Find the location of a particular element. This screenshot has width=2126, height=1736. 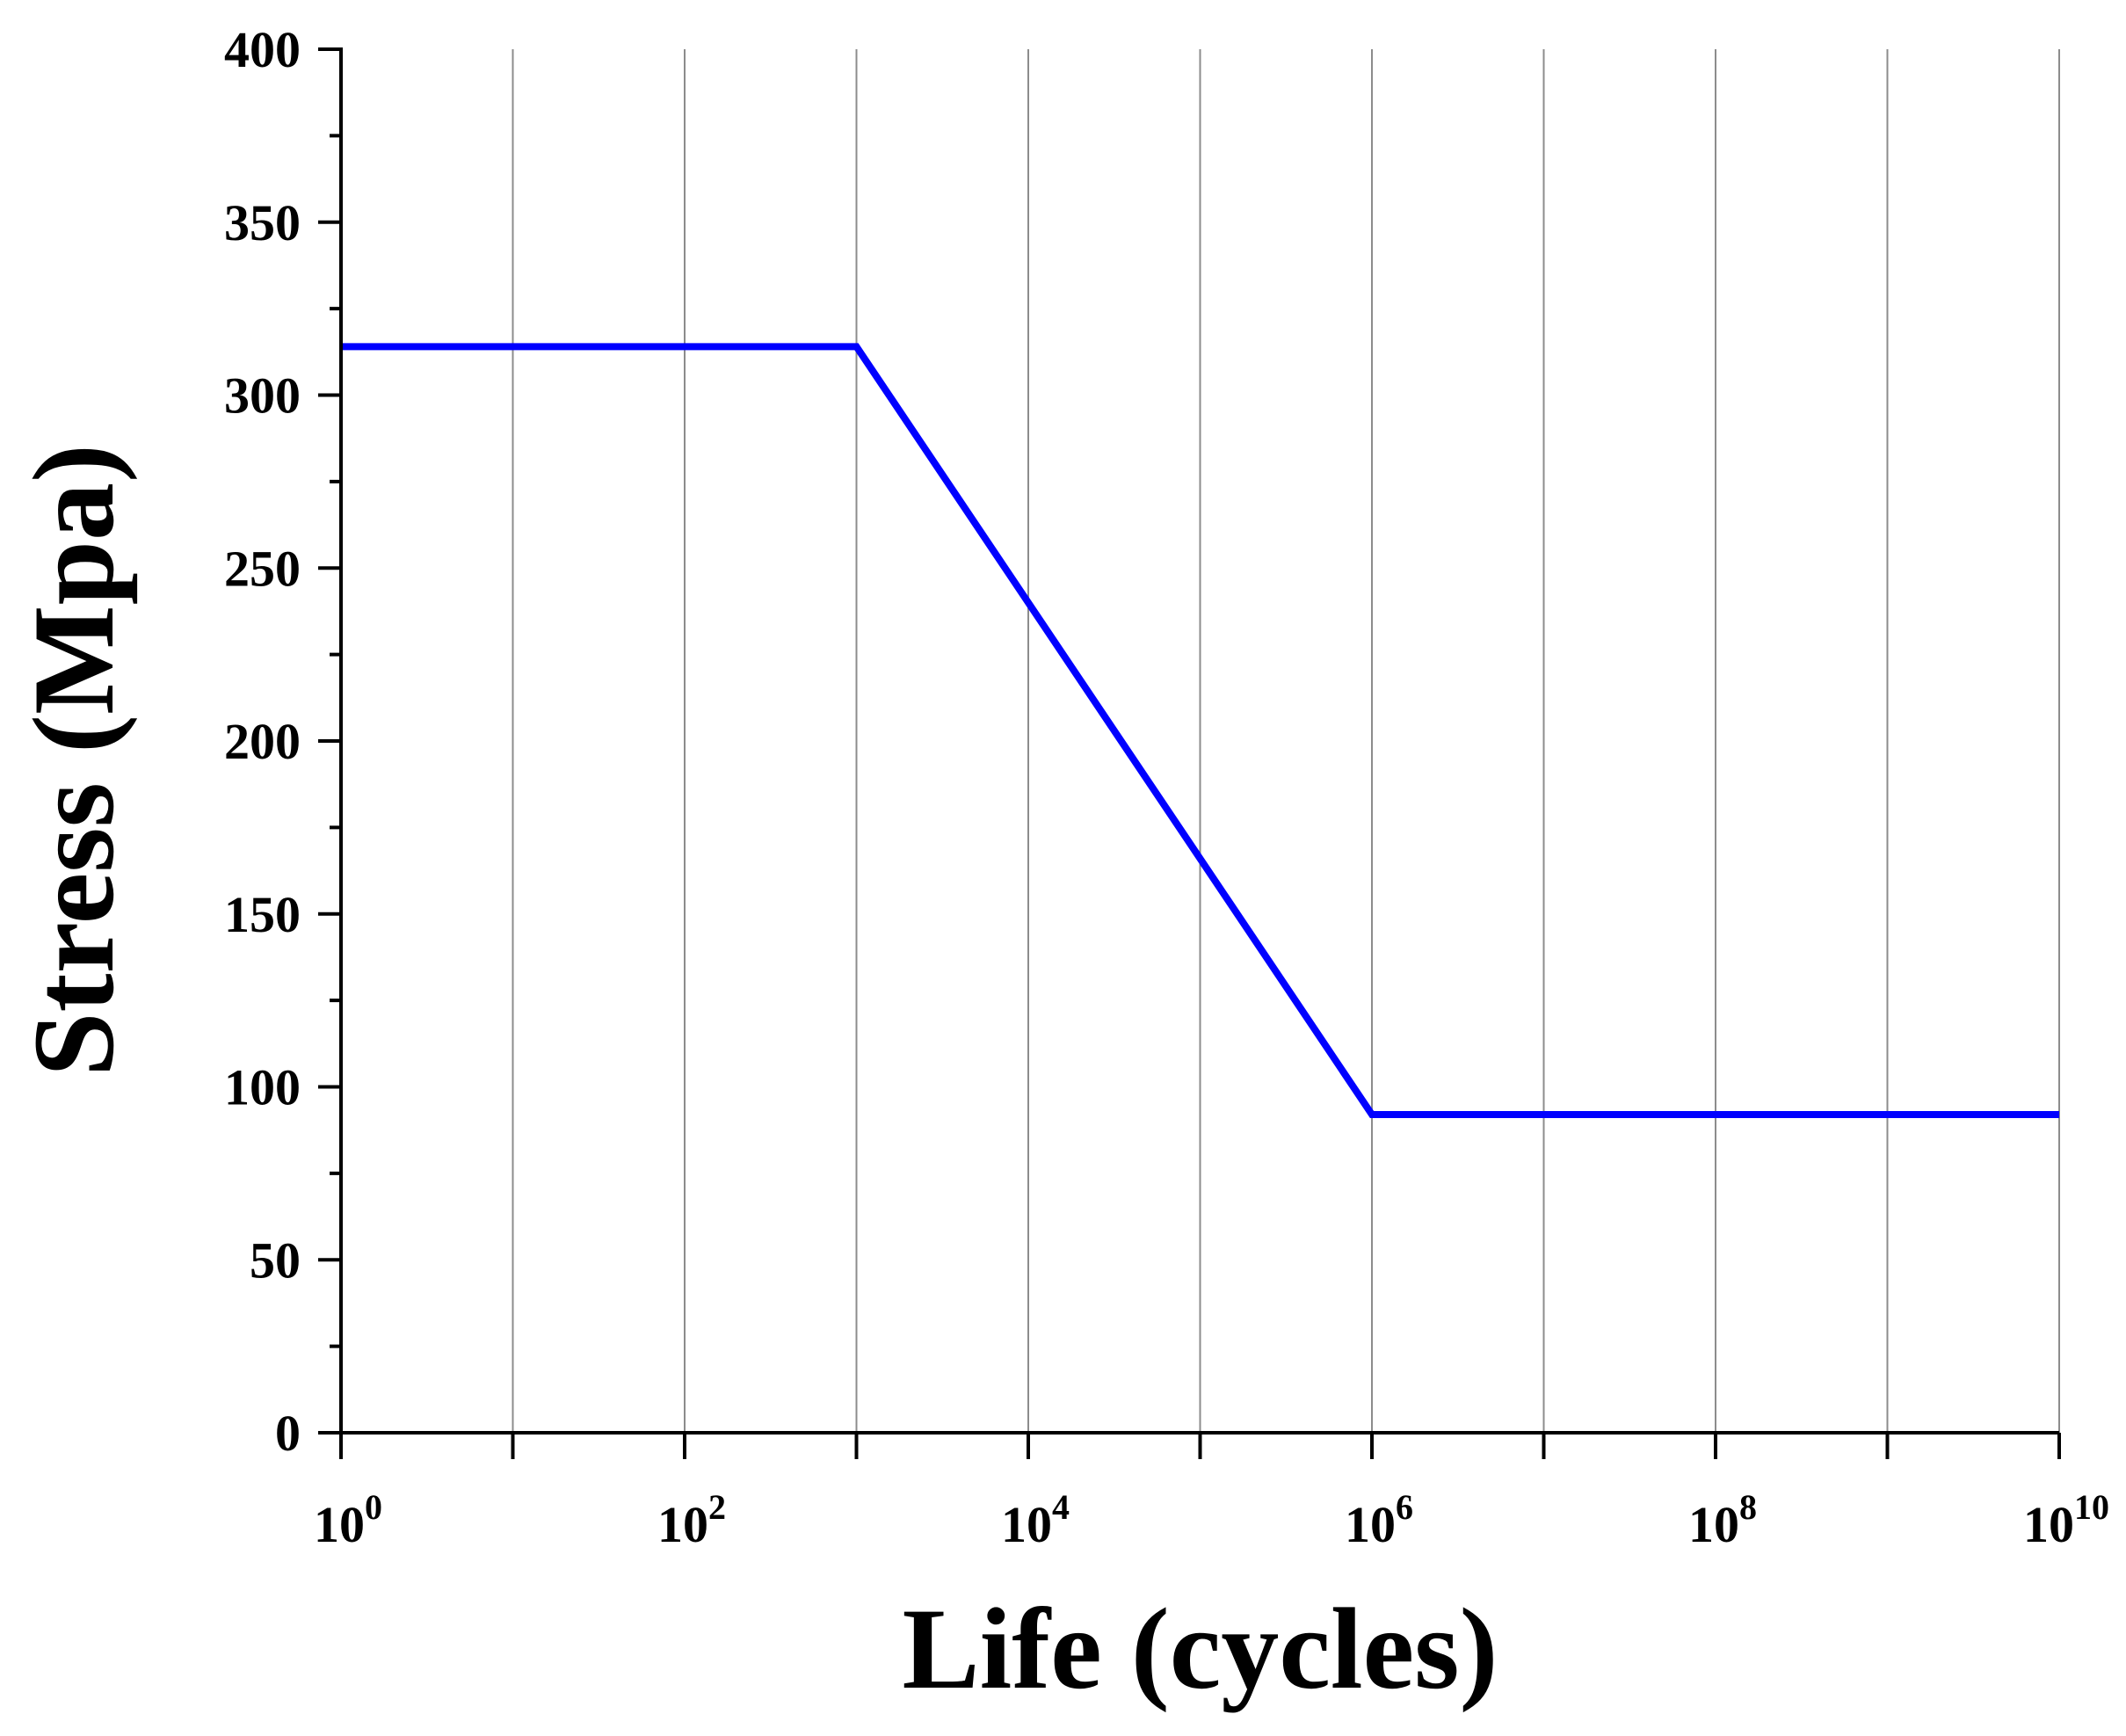

y-tick-label: 300 is located at coordinates (263, 396).